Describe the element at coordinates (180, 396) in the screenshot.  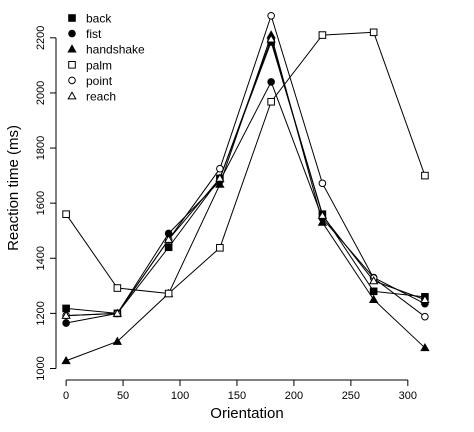
I see `x-tick-label: 100` at that location.